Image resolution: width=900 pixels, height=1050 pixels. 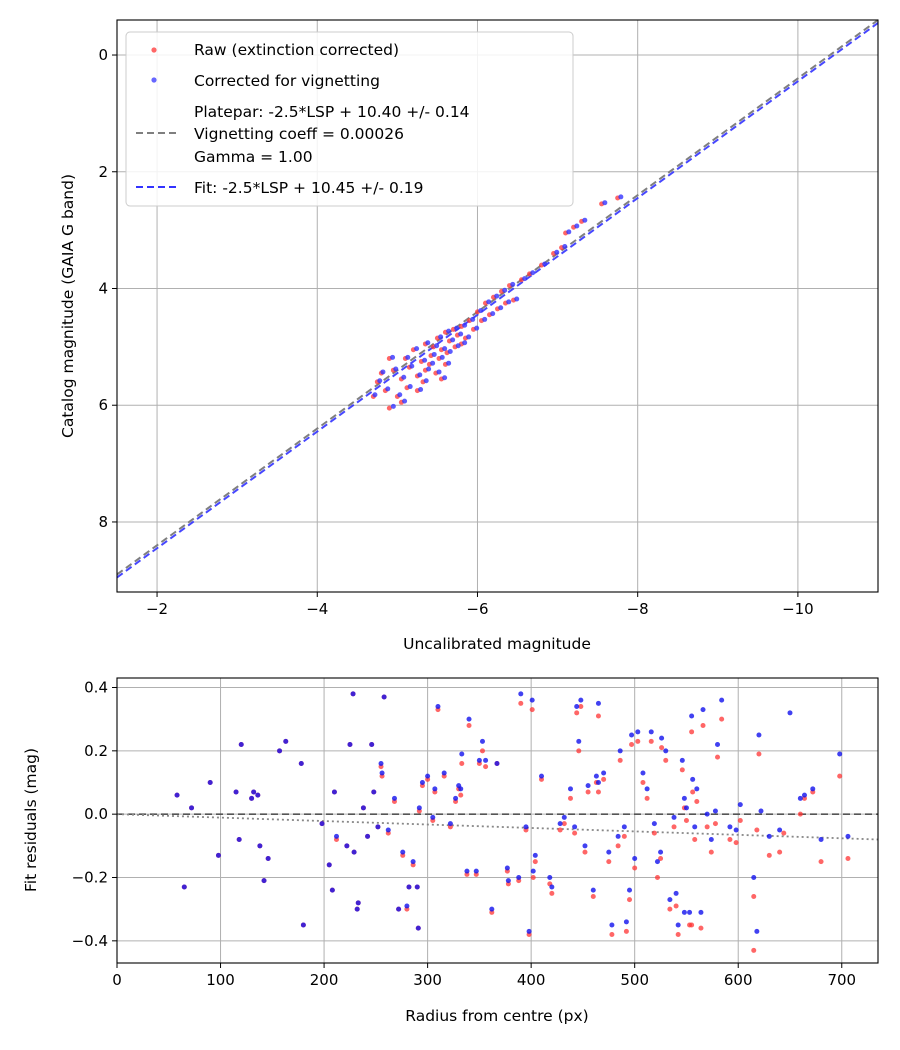 I want to click on legend-marker-raw, so click(x=154, y=50).